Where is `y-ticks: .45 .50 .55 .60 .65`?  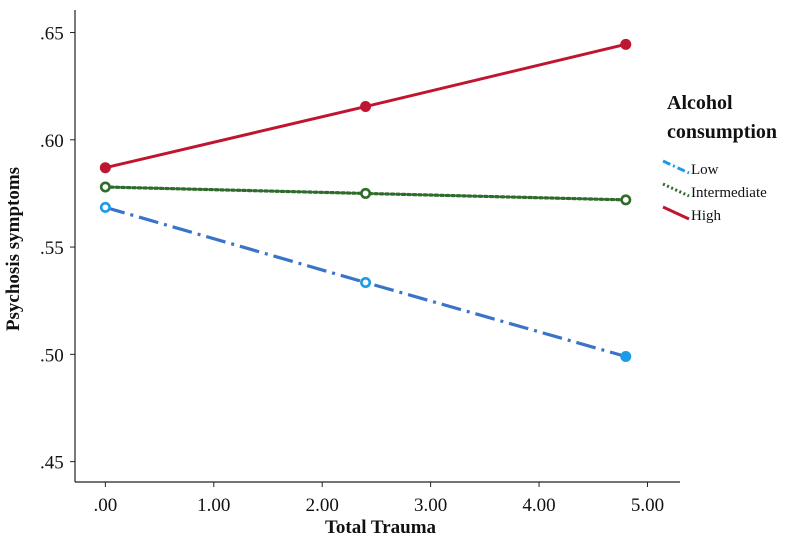
y-ticks: .45 .50 .55 .60 .65 is located at coordinates (57, 249).